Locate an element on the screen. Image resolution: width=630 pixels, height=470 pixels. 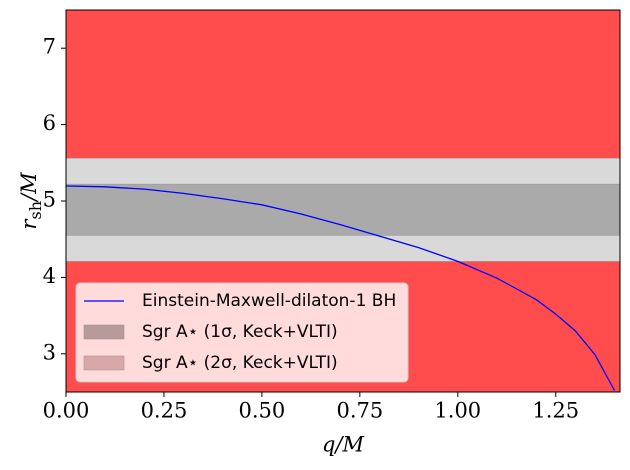
x-tick-label: 0.75 is located at coordinates (359, 411).